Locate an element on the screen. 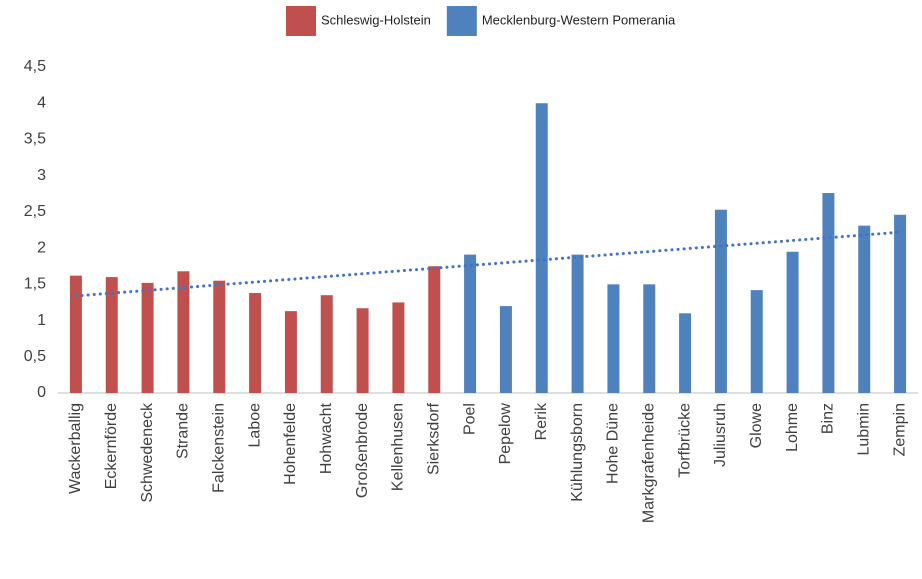 Image resolution: width=922 pixels, height=579 pixels. legend-label: Schleswig-Holstein is located at coordinates (376, 19).